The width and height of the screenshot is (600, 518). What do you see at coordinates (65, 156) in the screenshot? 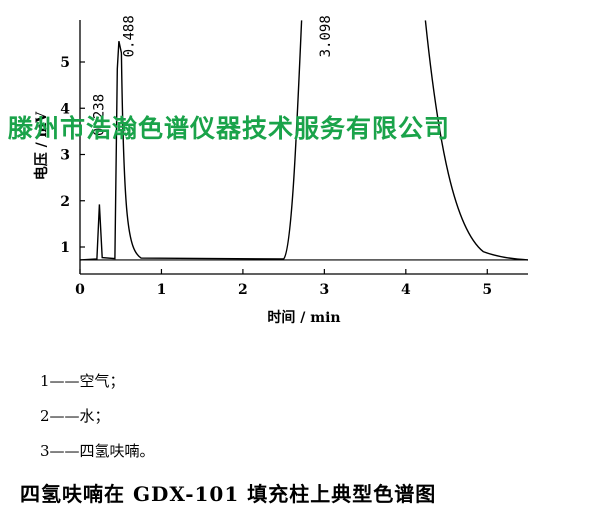
I see `y-tick-label-2: 3` at bounding box center [65, 156].